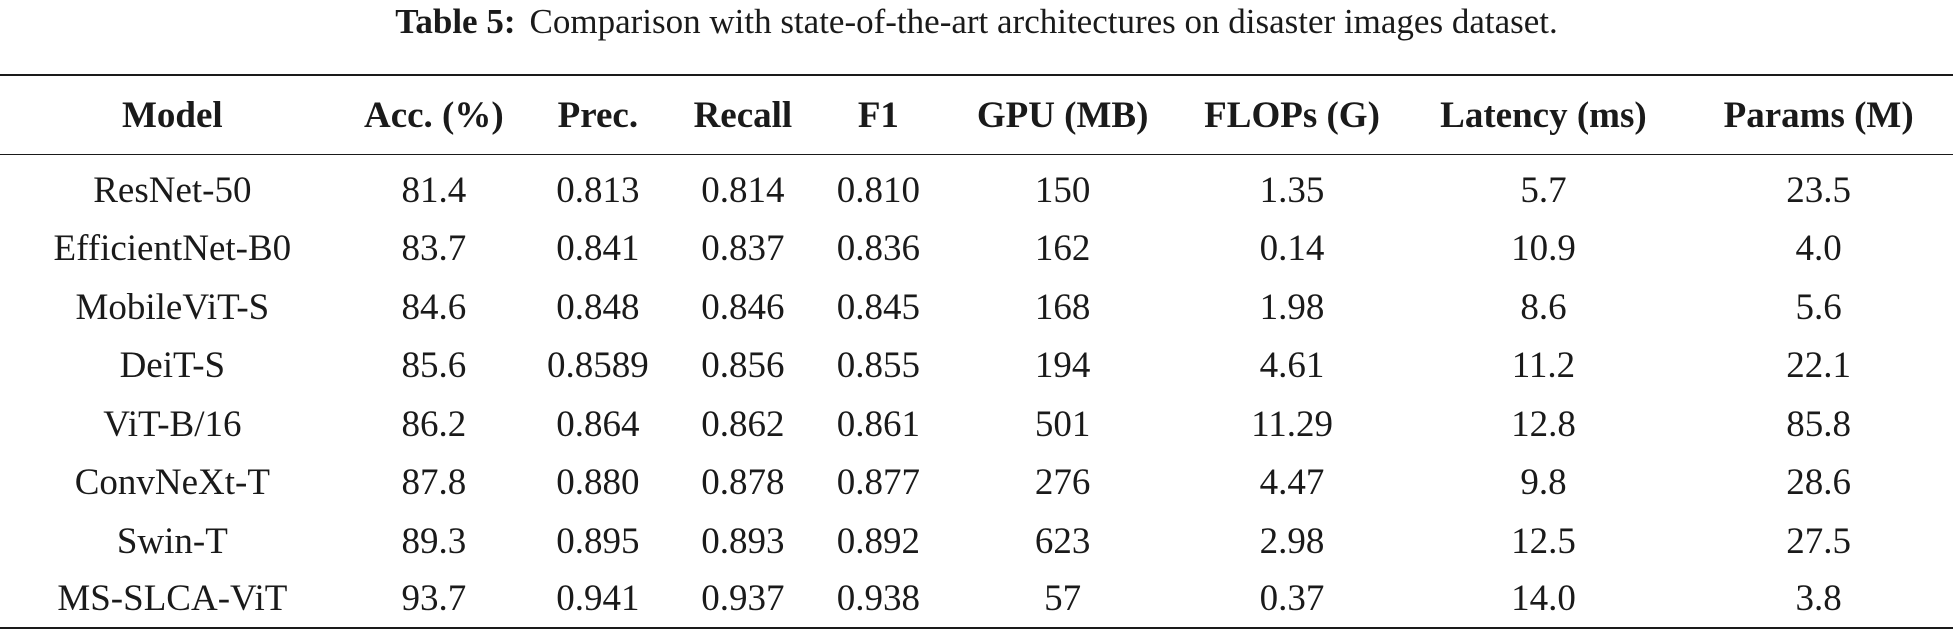 This screenshot has height=632, width=1953. Describe the element at coordinates (598, 483) in the screenshot. I see `cell-precision: 0.880` at that location.